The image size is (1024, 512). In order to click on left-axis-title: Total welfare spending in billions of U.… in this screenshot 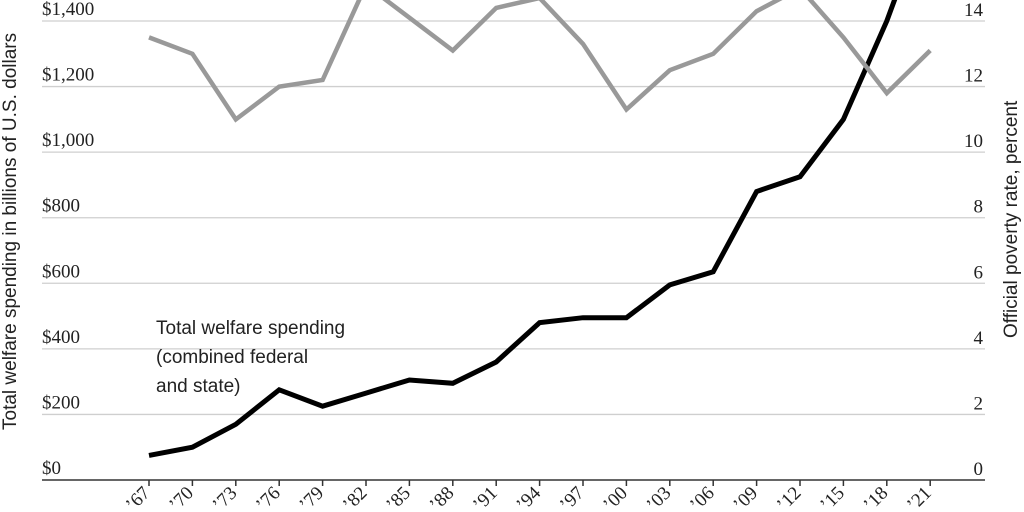, I will do `click(10, 231)`.